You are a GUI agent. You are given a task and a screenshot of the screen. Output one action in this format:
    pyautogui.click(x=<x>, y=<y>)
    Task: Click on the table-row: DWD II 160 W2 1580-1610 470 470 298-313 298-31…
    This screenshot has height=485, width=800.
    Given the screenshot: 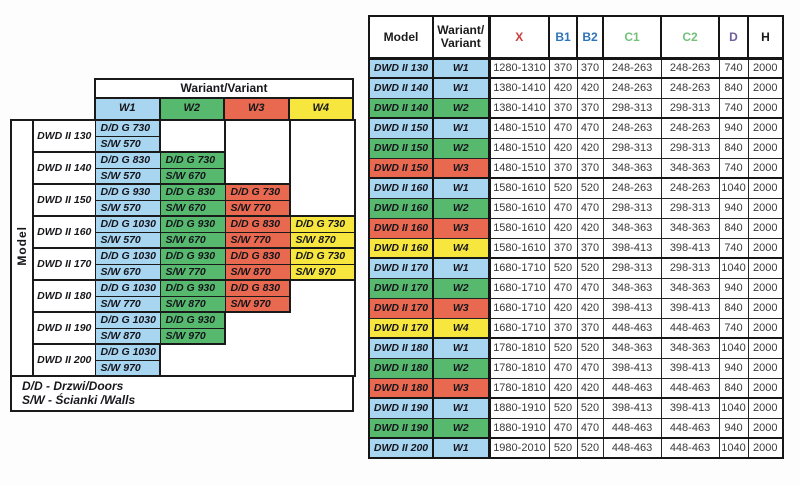 What is the action you would take?
    pyautogui.click(x=576, y=208)
    